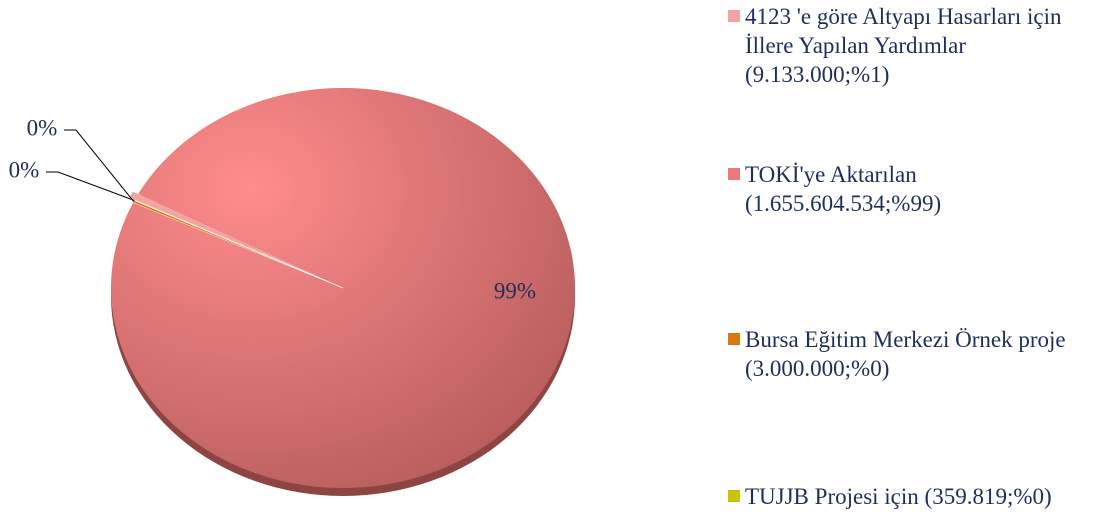 This screenshot has width=1119, height=519. Describe the element at coordinates (233, 238) in the screenshot. I see `pie-slice` at that location.